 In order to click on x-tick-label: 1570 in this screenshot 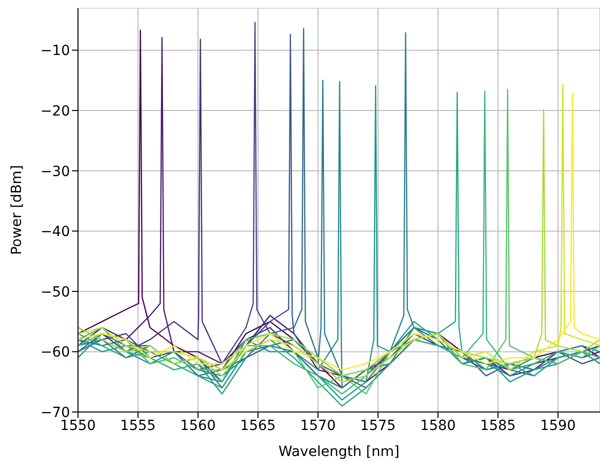, I will do `click(318, 426)`.